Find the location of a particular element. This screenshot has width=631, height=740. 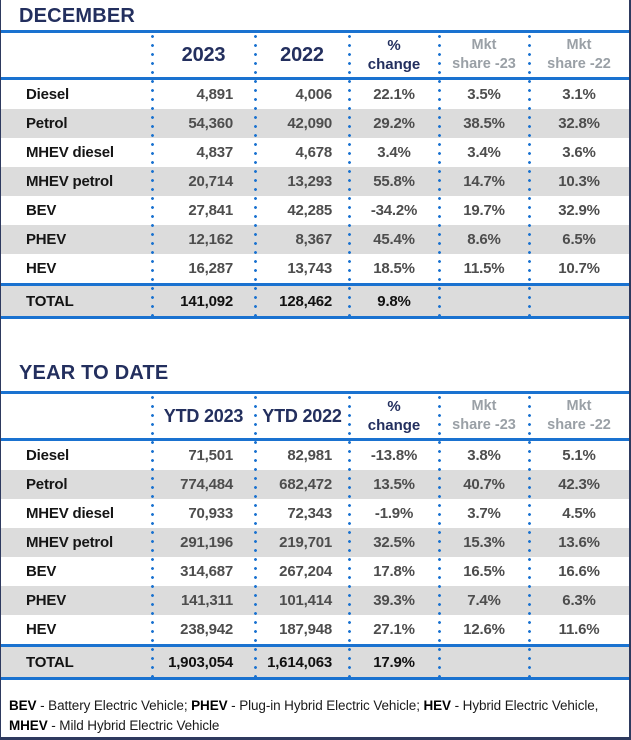

value-pct-change: 17.8% is located at coordinates (394, 571).